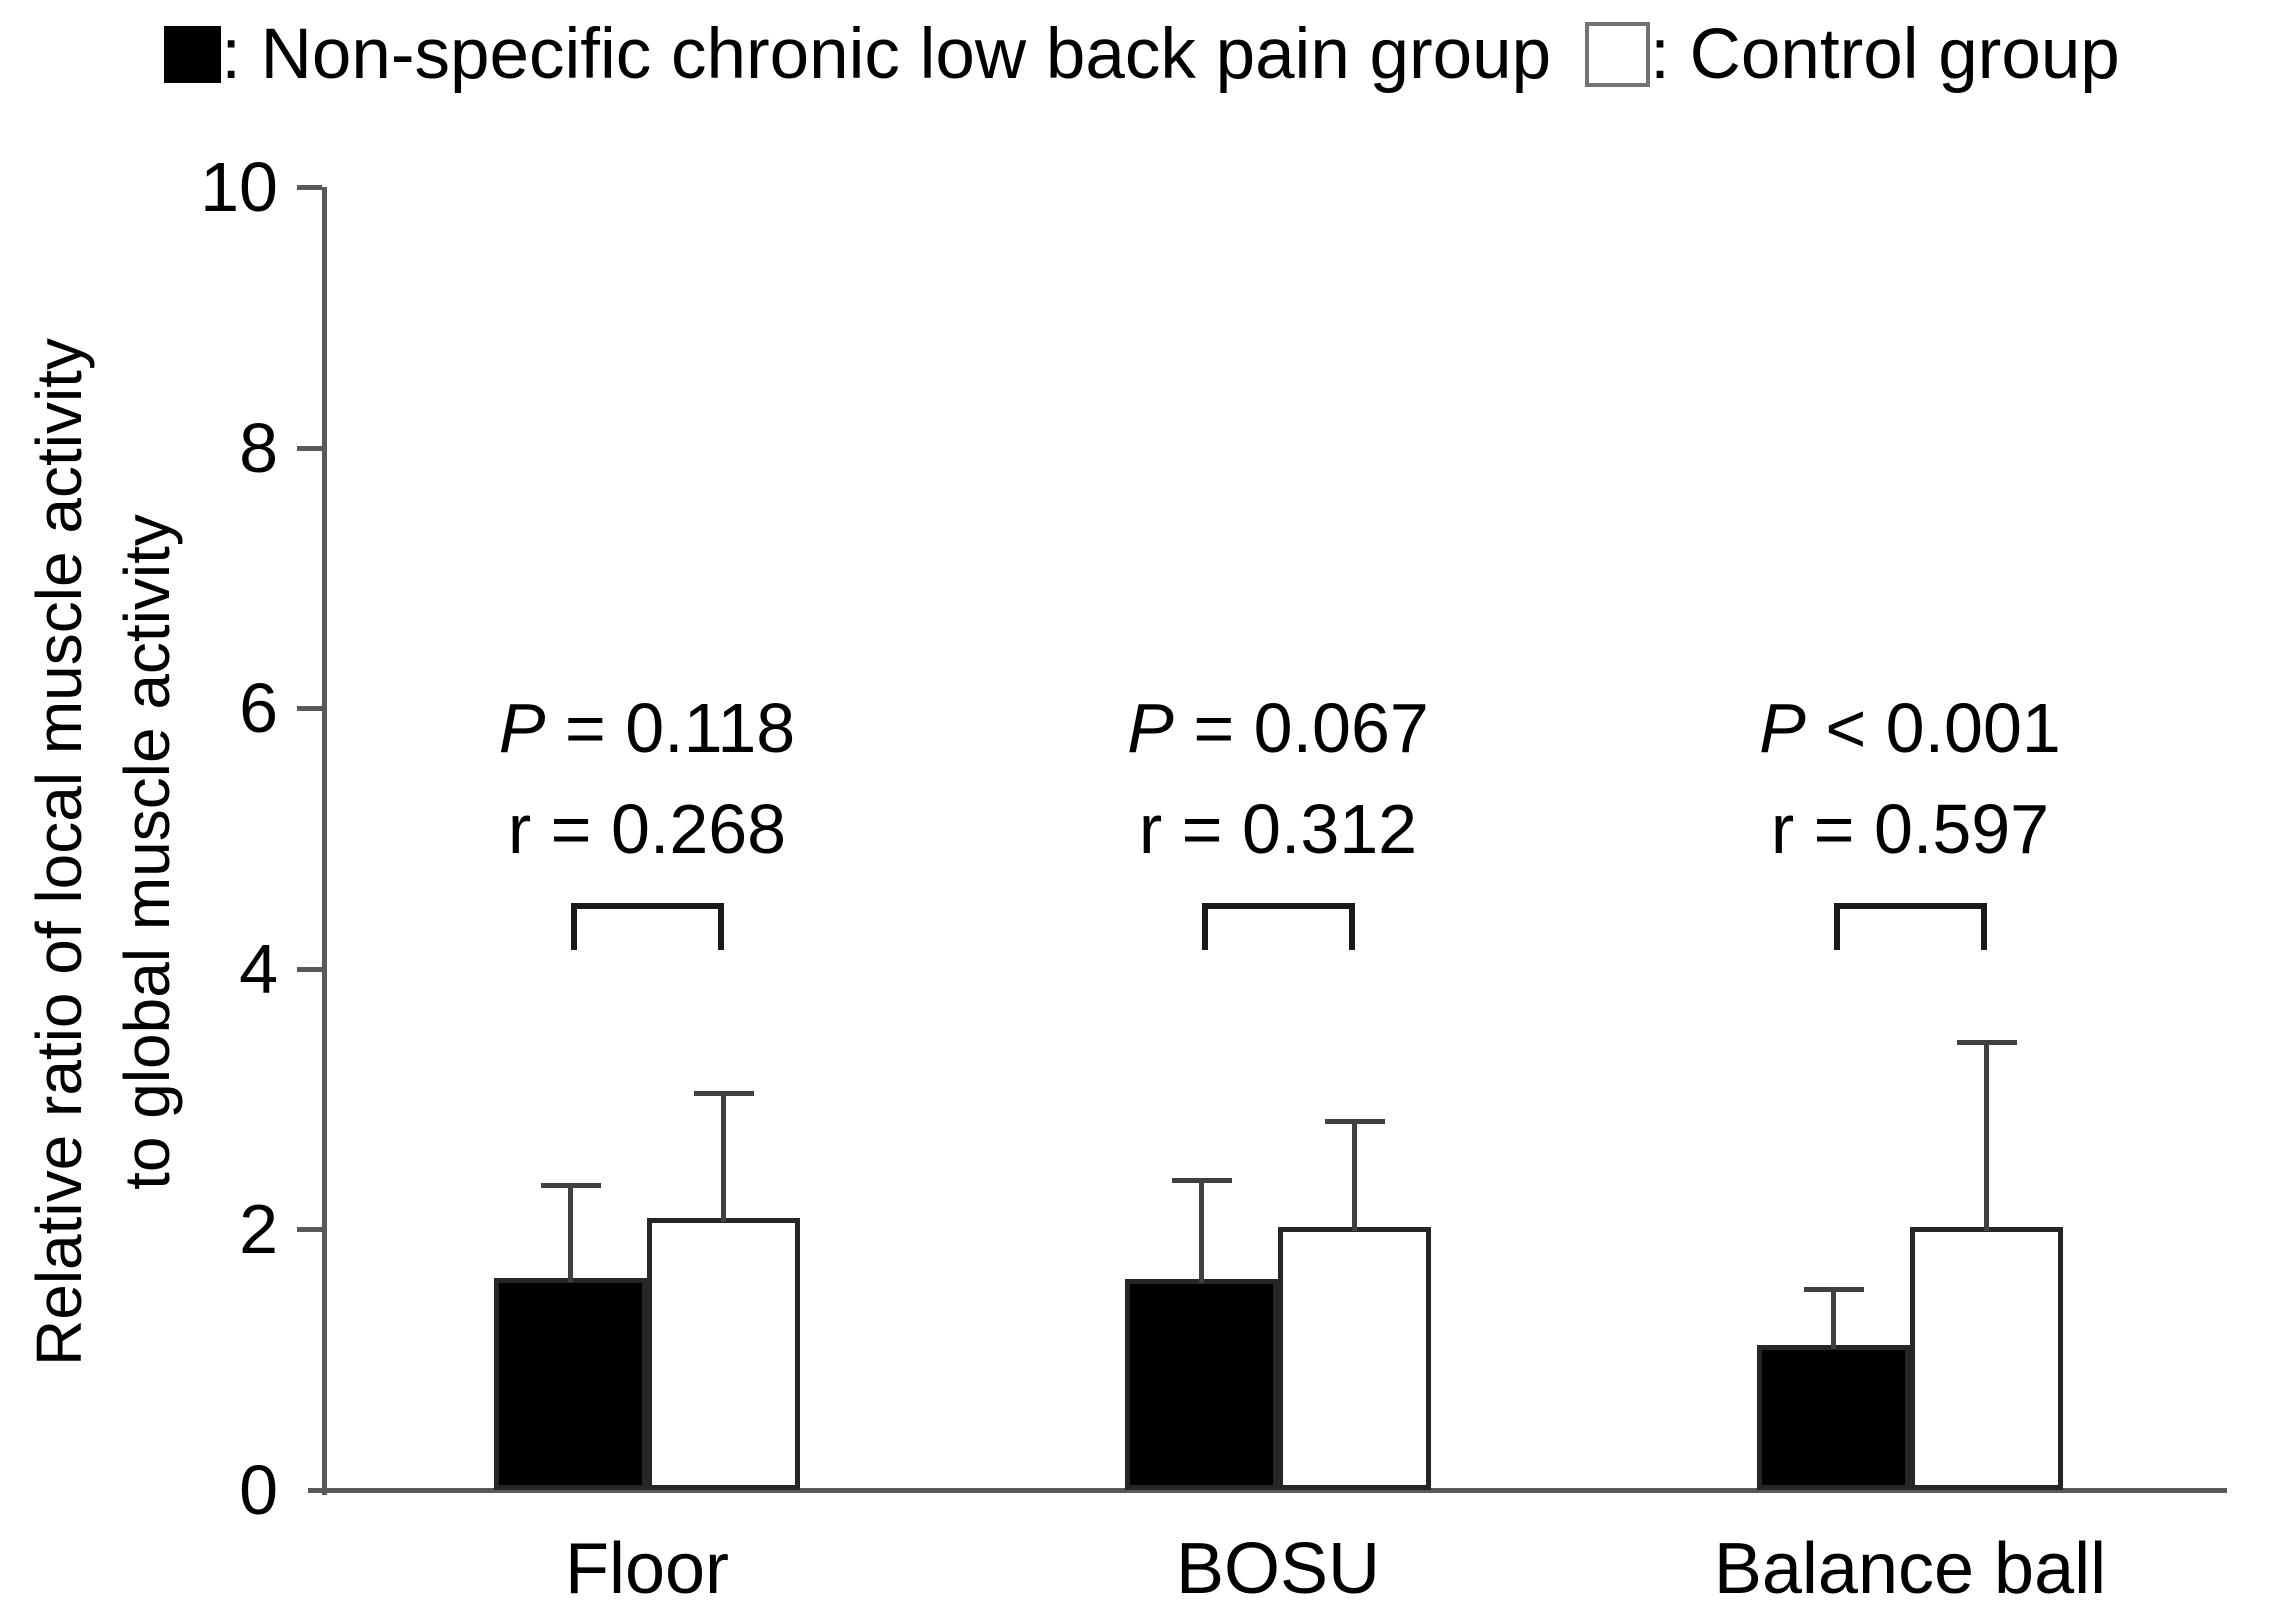 This screenshot has width=2284, height=1621. What do you see at coordinates (193, 54) in the screenshot?
I see `nsclbp-swatch-icon` at bounding box center [193, 54].